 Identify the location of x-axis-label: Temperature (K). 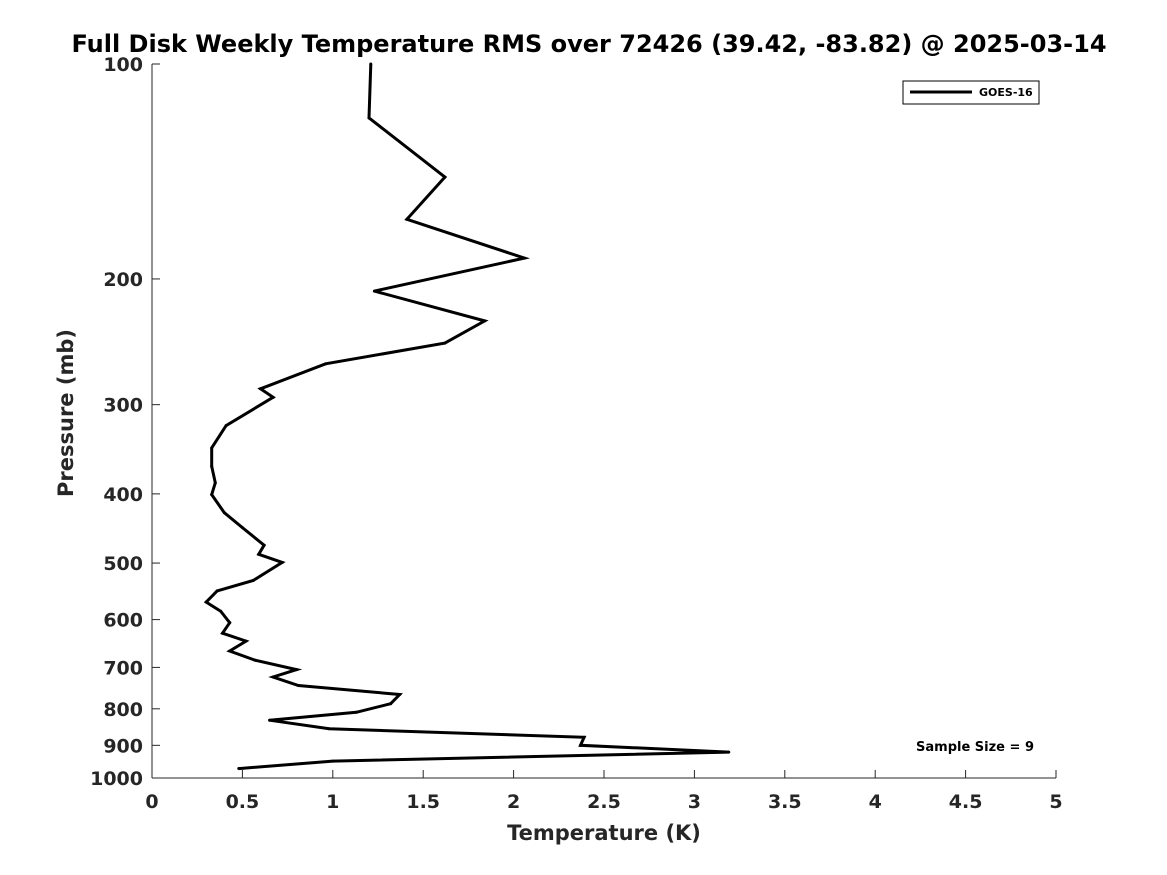
(604, 833).